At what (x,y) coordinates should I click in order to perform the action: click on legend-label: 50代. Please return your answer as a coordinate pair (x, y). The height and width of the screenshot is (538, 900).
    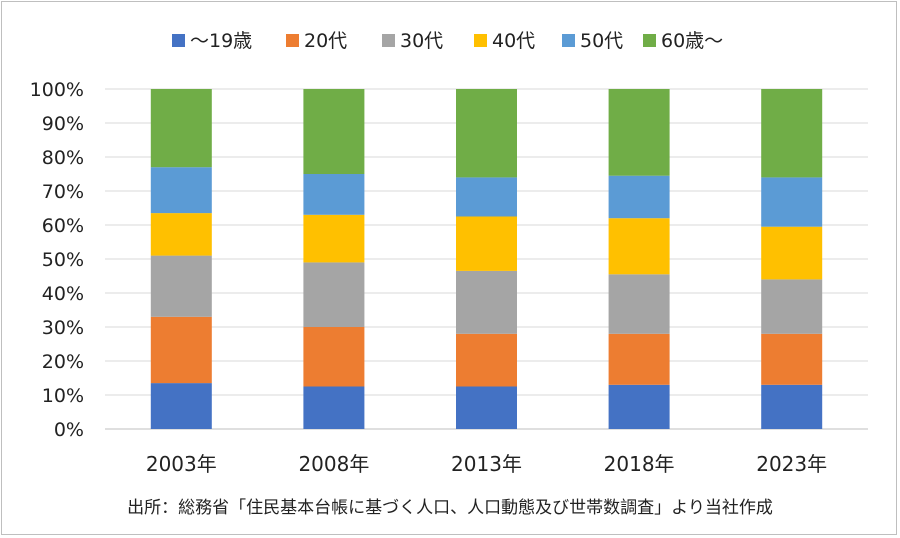
    Looking at the image, I should click on (601, 41).